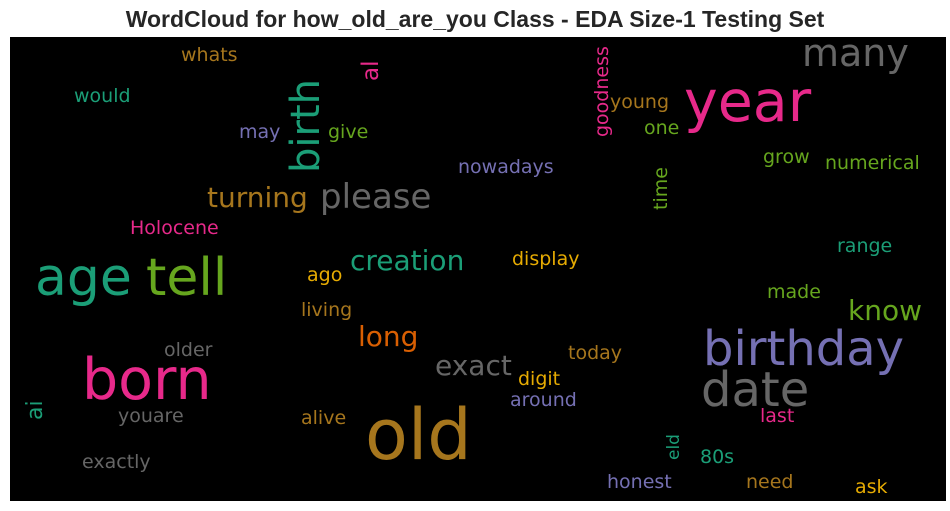  What do you see at coordinates (543, 400) in the screenshot?
I see `word-around: around` at bounding box center [543, 400].